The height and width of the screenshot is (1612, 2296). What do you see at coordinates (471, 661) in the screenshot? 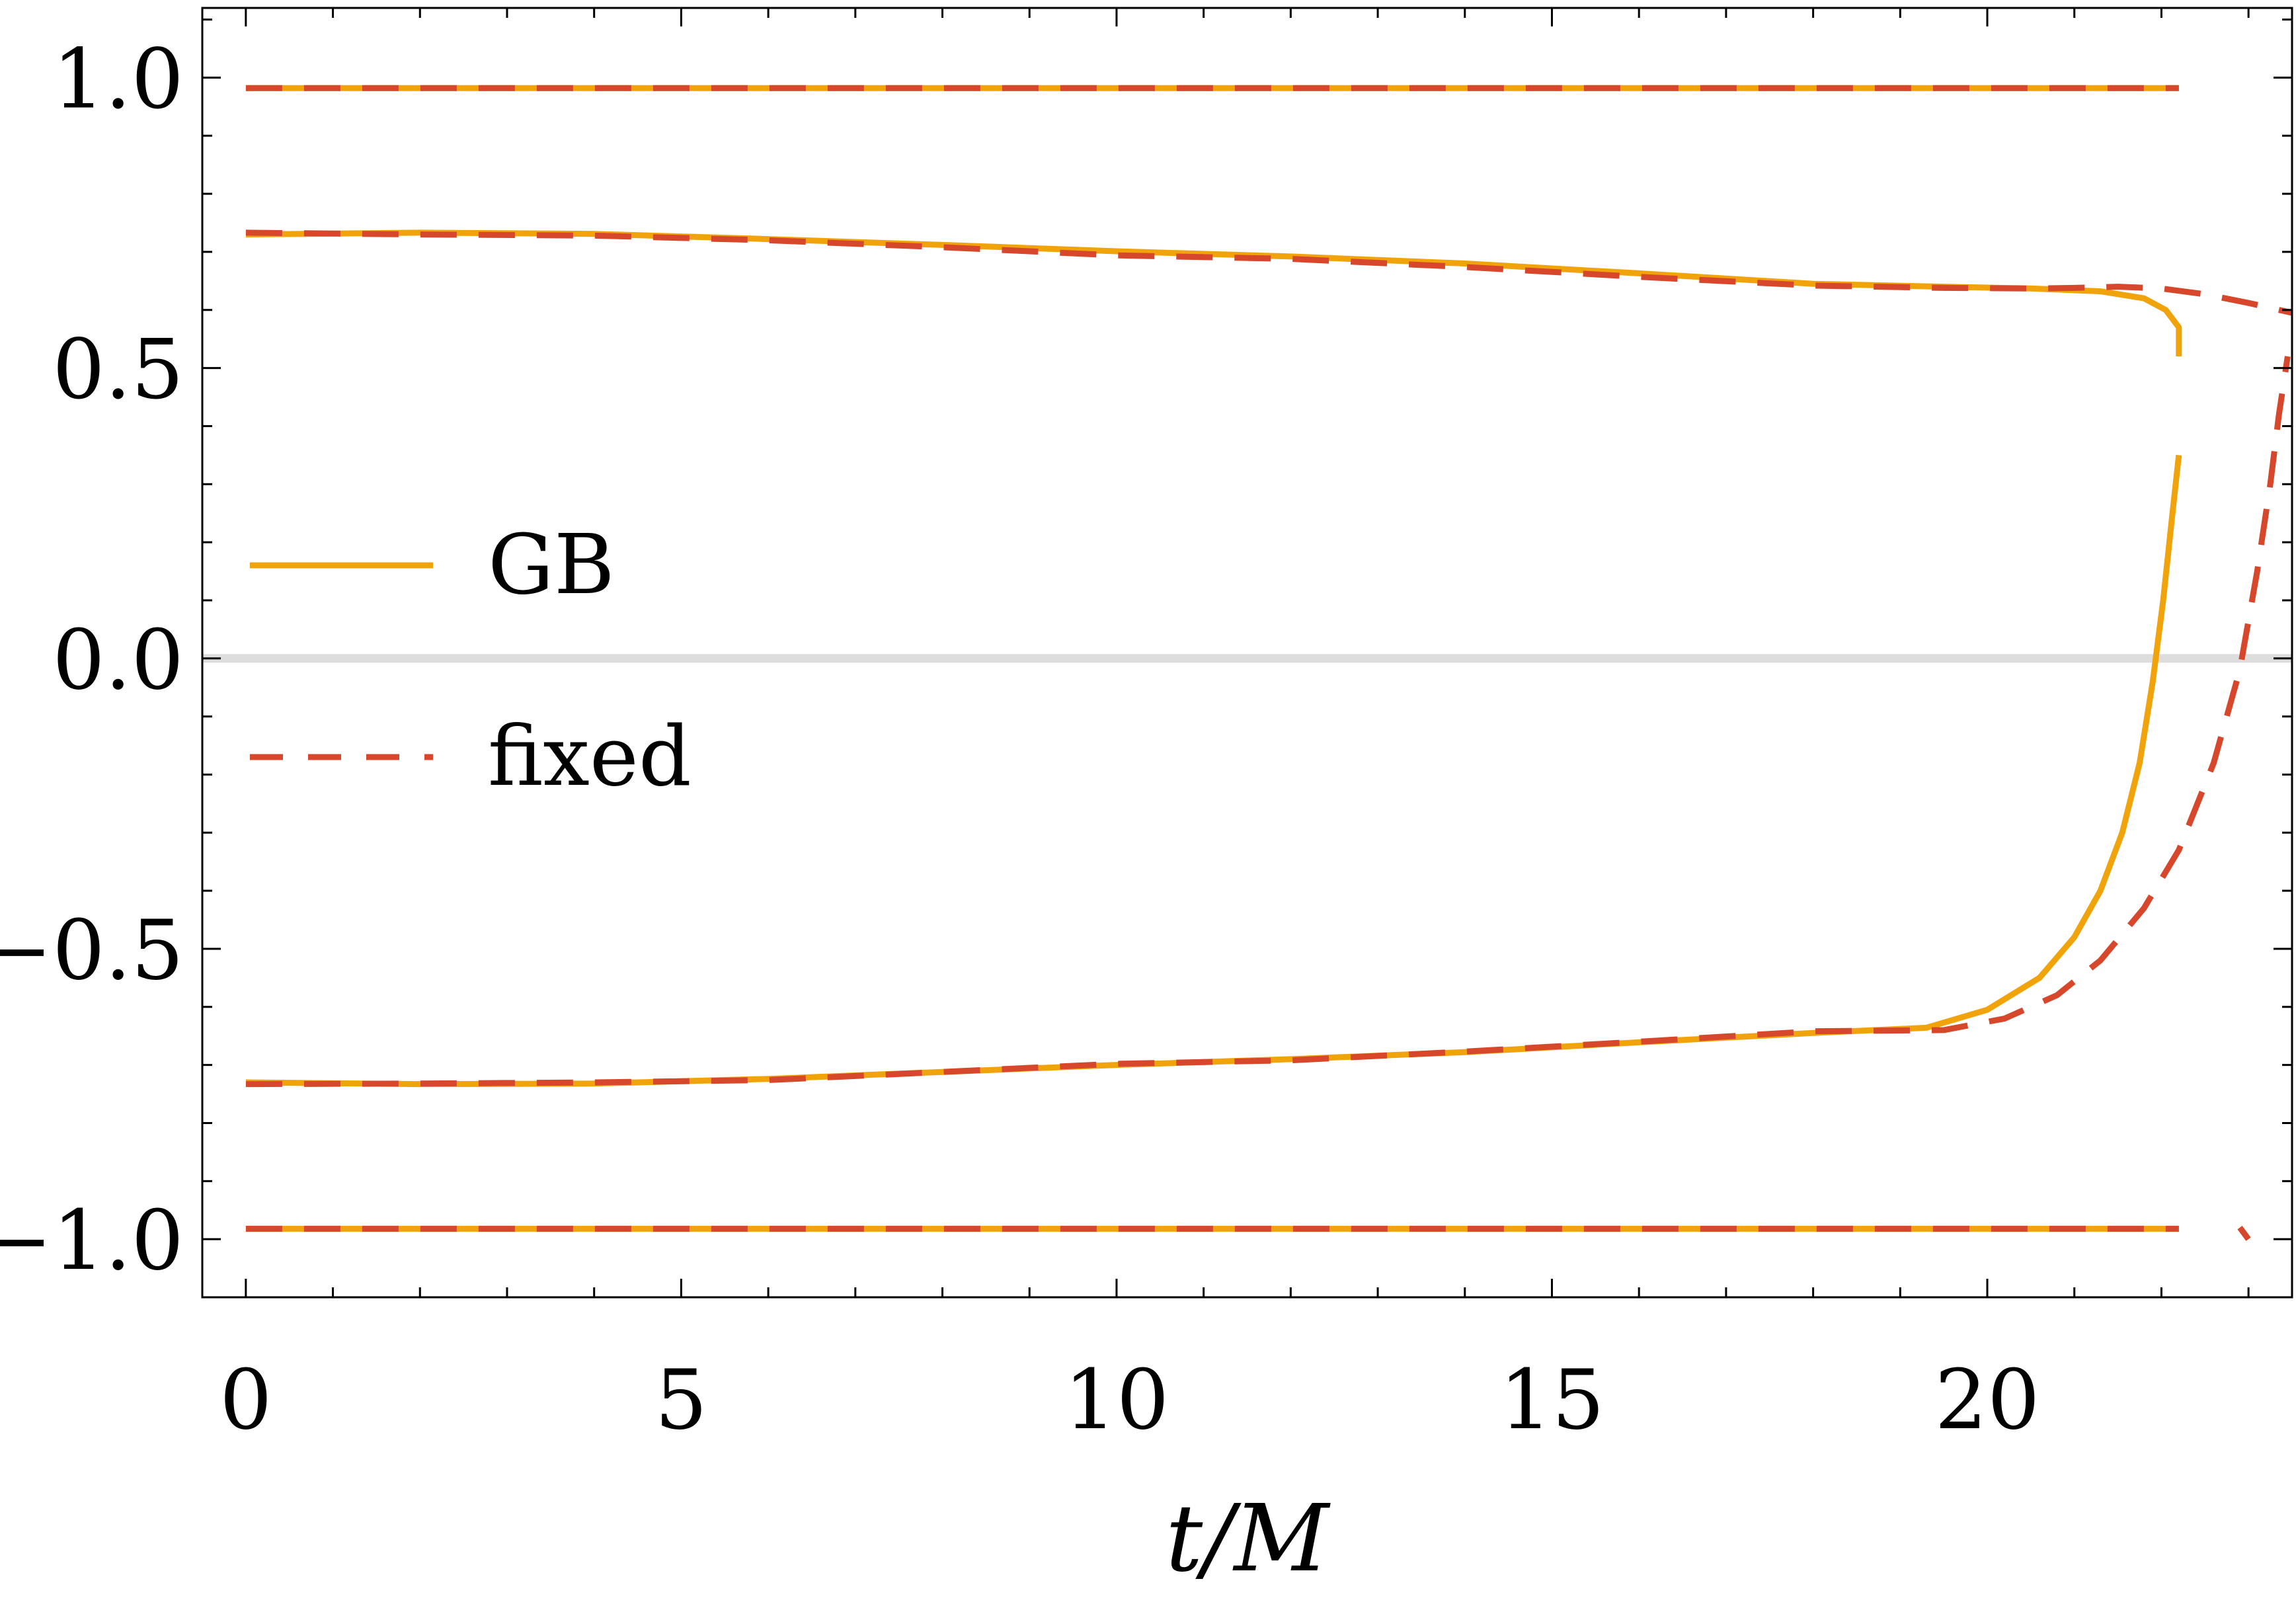
I see `legend: GB fixed` at bounding box center [471, 661].